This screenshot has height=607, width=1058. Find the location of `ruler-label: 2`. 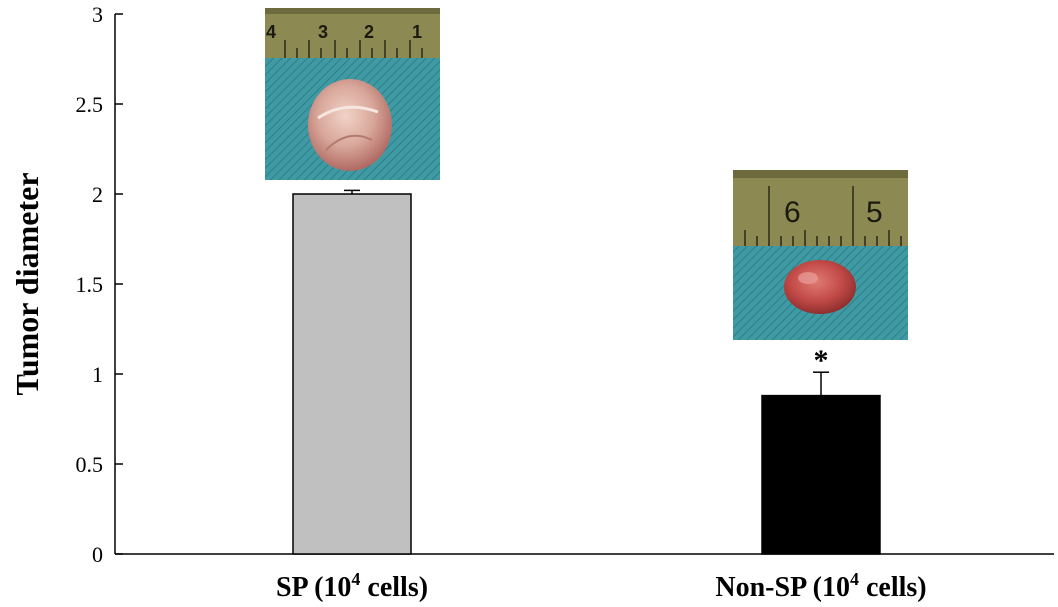

ruler-label: 2 is located at coordinates (369, 32).